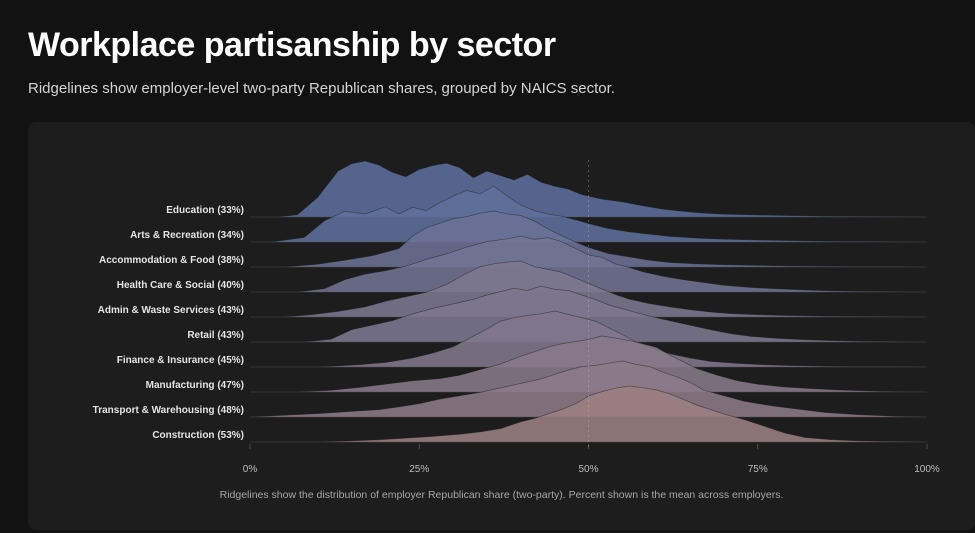  Describe the element at coordinates (589, 414) in the screenshot. I see `ridge-construction` at that location.